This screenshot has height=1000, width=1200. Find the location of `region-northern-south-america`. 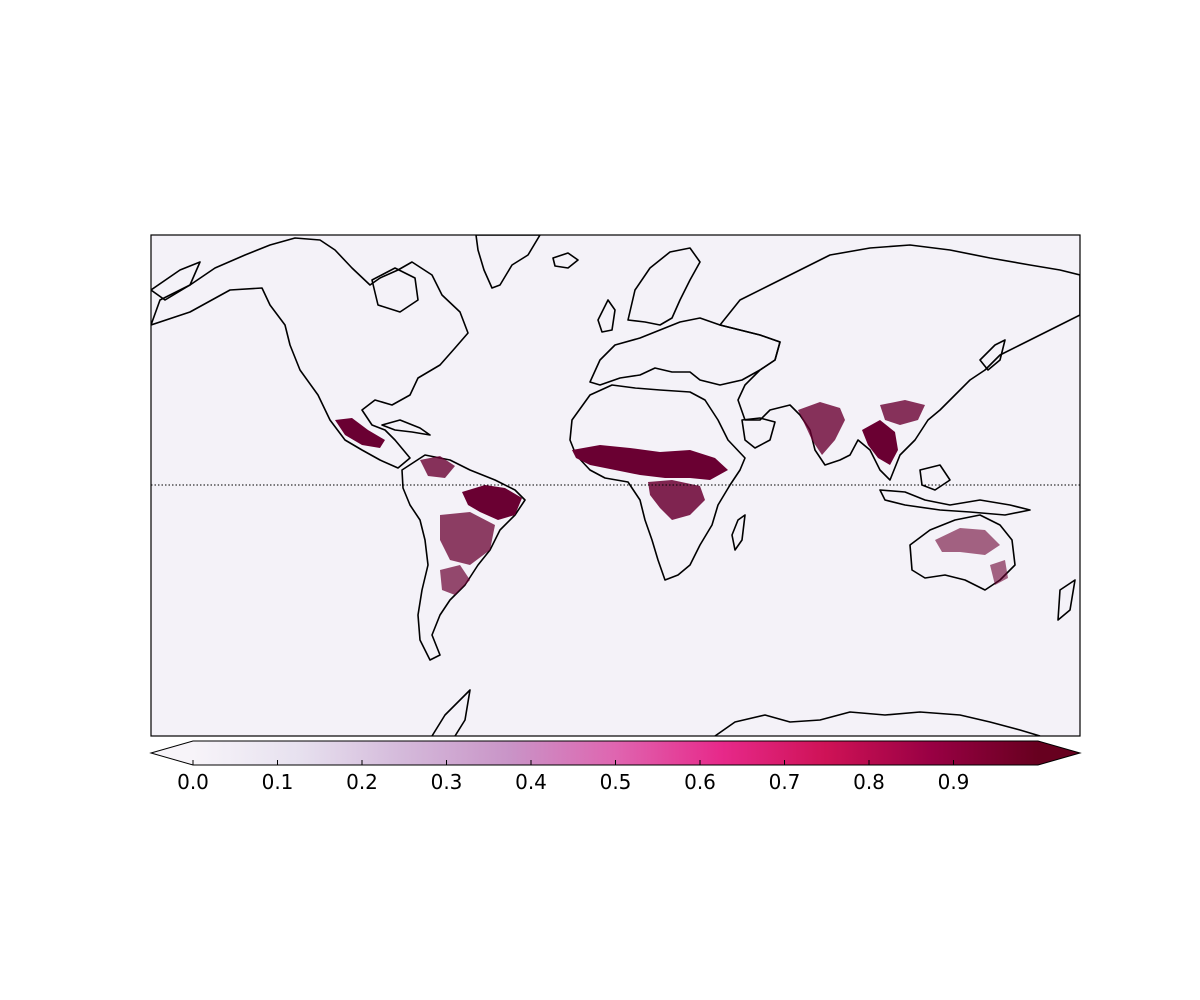

region-northern-south-america is located at coordinates (437, 467).